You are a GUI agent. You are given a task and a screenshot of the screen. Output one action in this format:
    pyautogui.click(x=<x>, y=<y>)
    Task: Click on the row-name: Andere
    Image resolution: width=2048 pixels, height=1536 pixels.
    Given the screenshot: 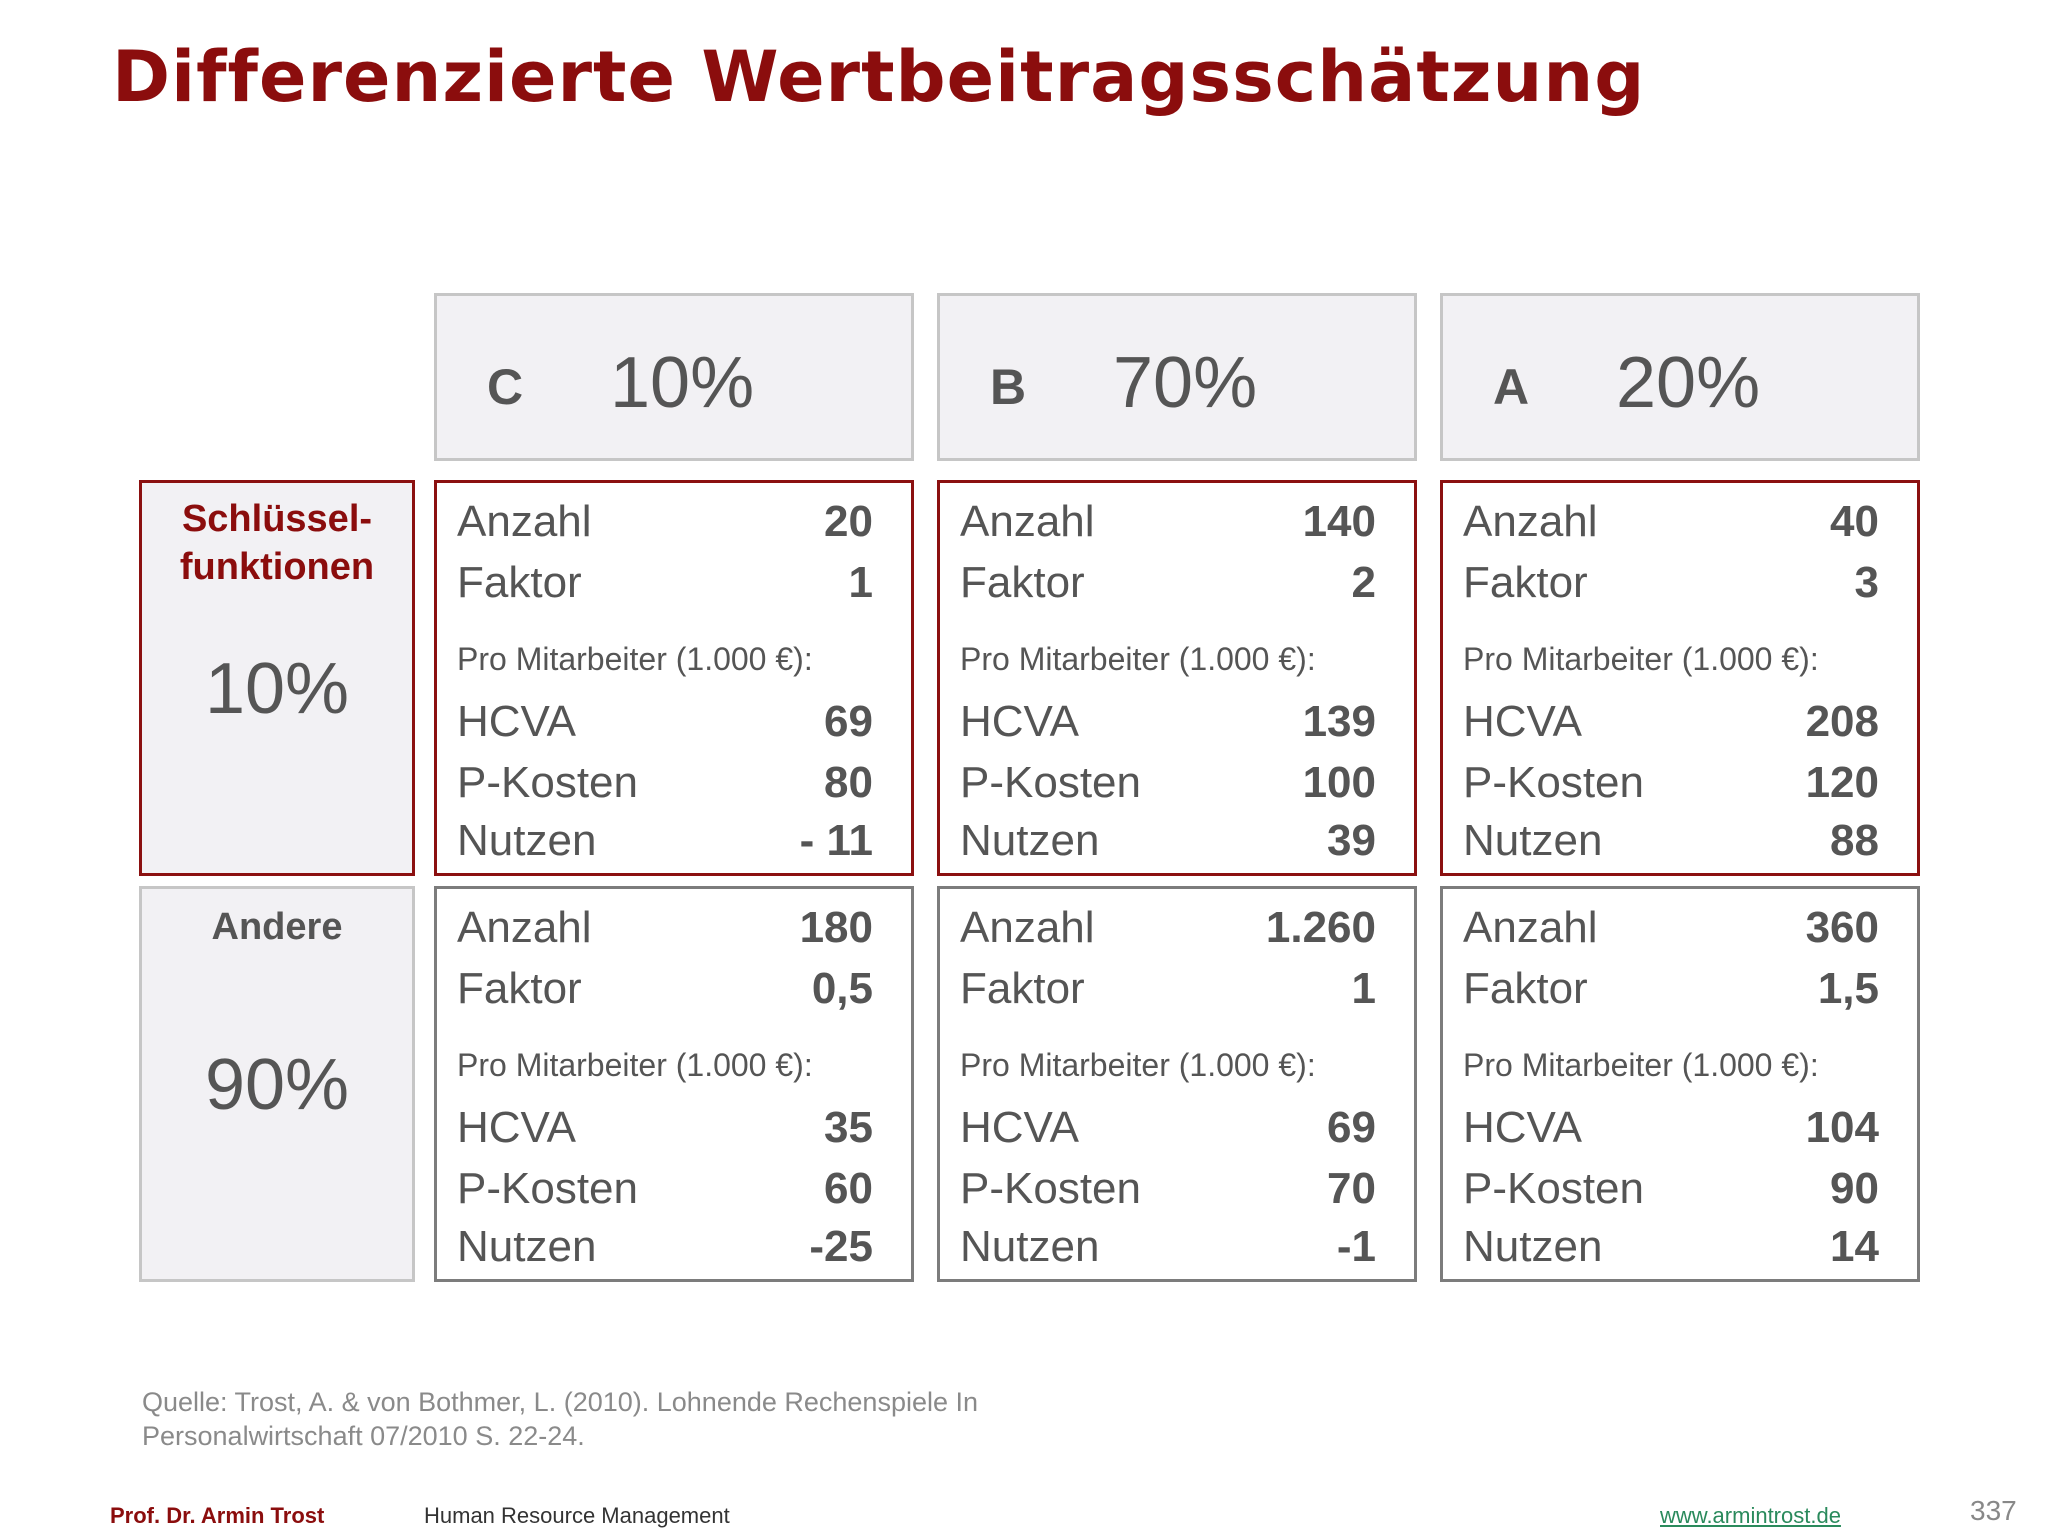 What is the action you would take?
    pyautogui.click(x=277, y=927)
    